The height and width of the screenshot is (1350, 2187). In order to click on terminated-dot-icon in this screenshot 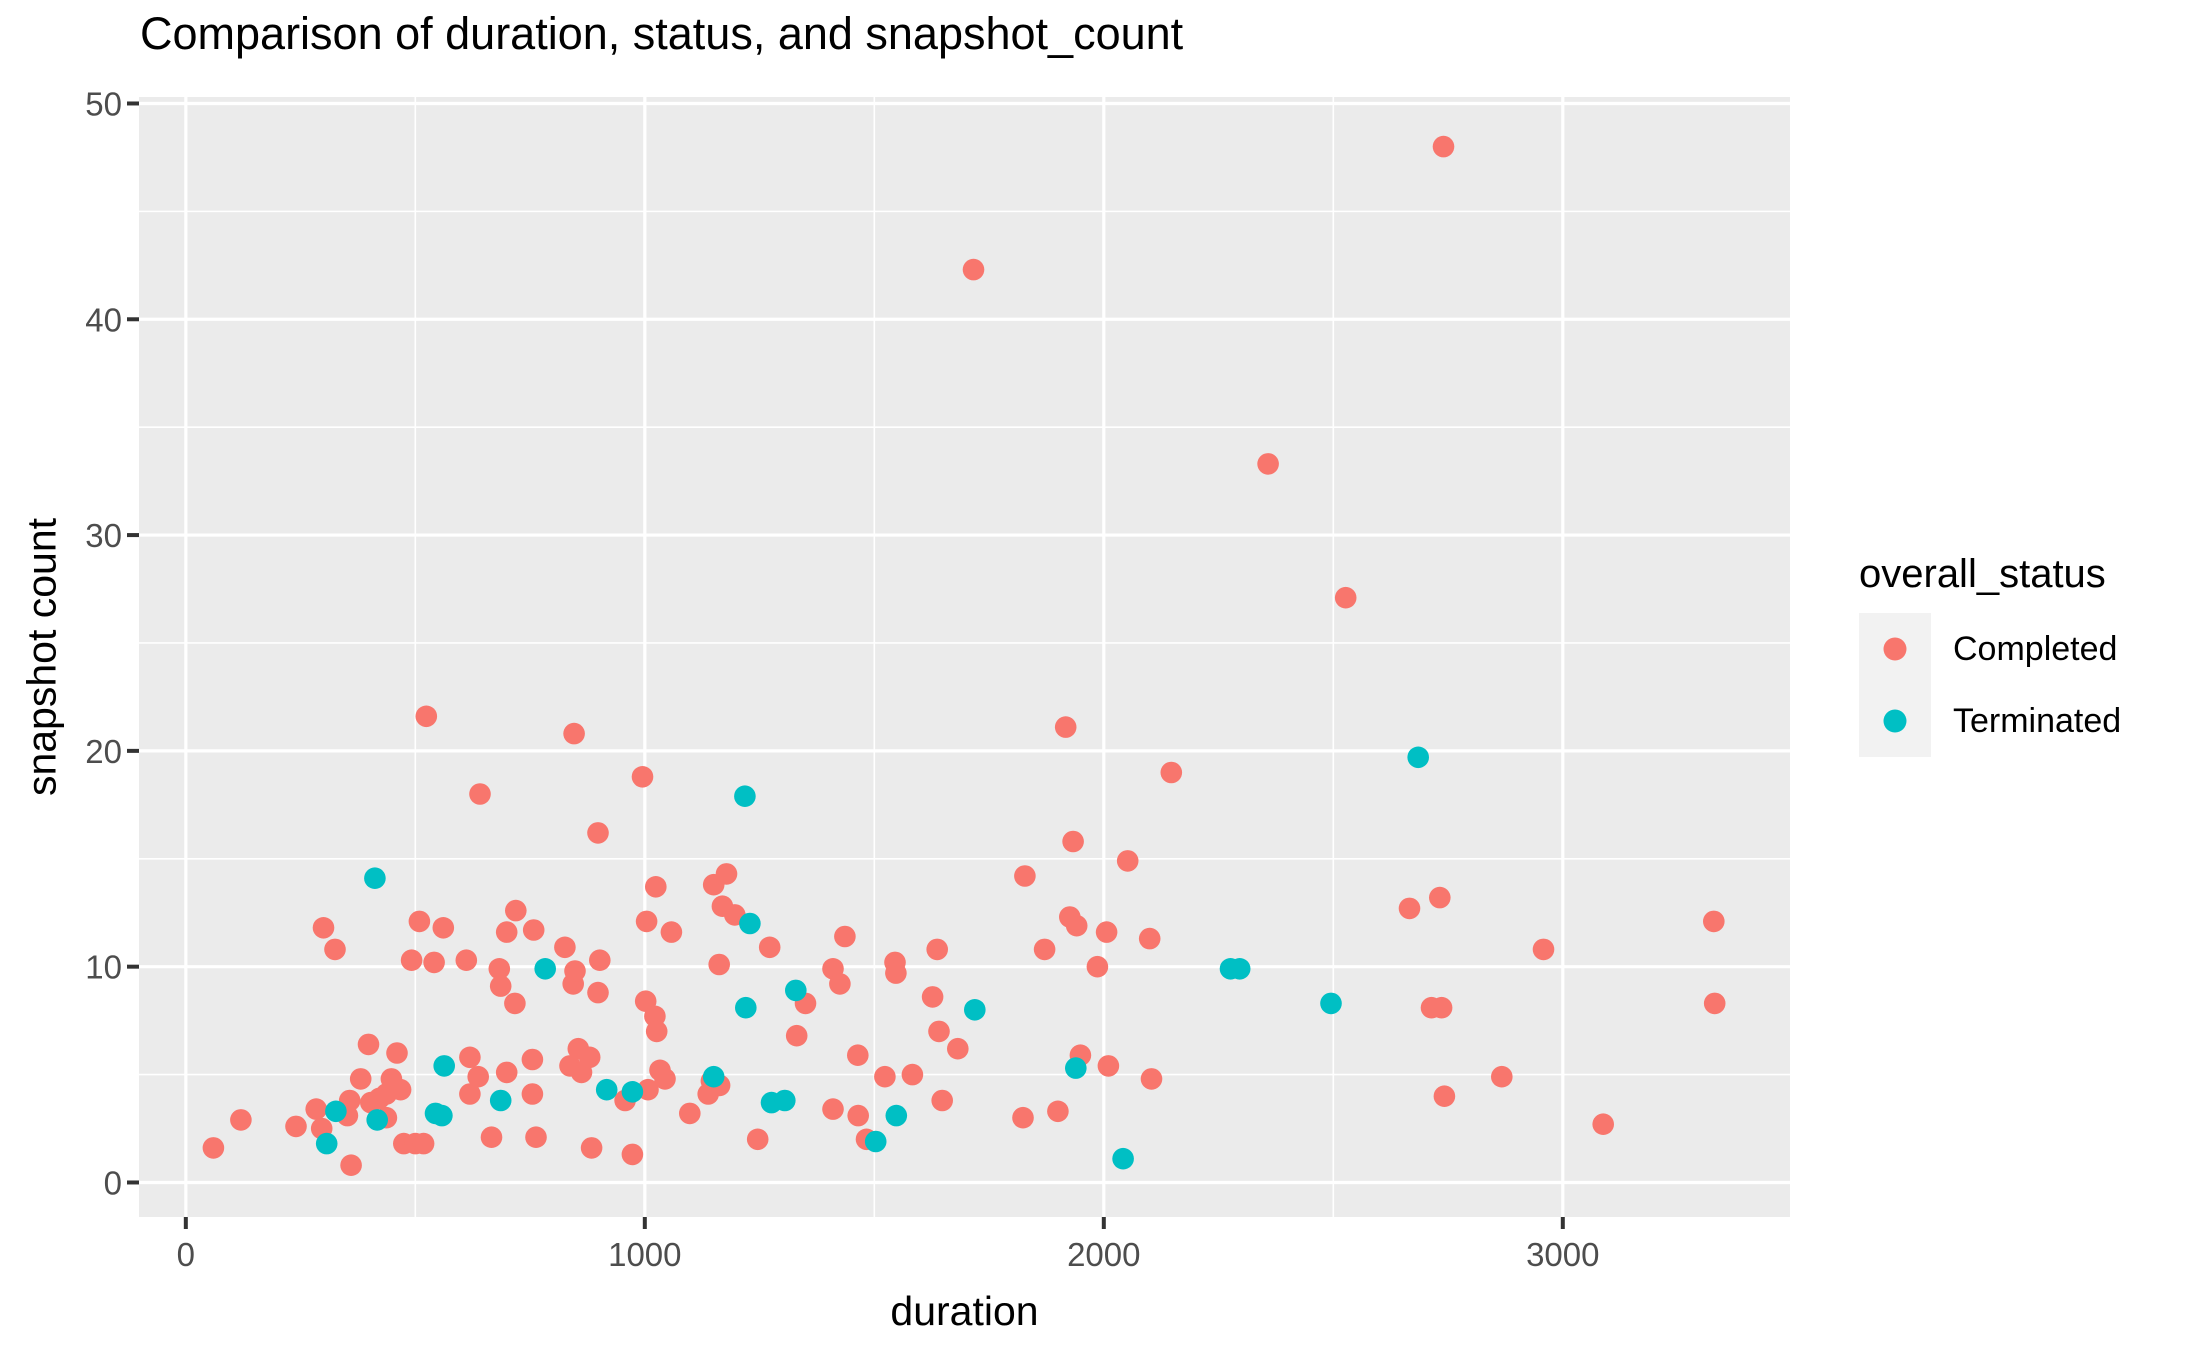, I will do `click(1895, 721)`.